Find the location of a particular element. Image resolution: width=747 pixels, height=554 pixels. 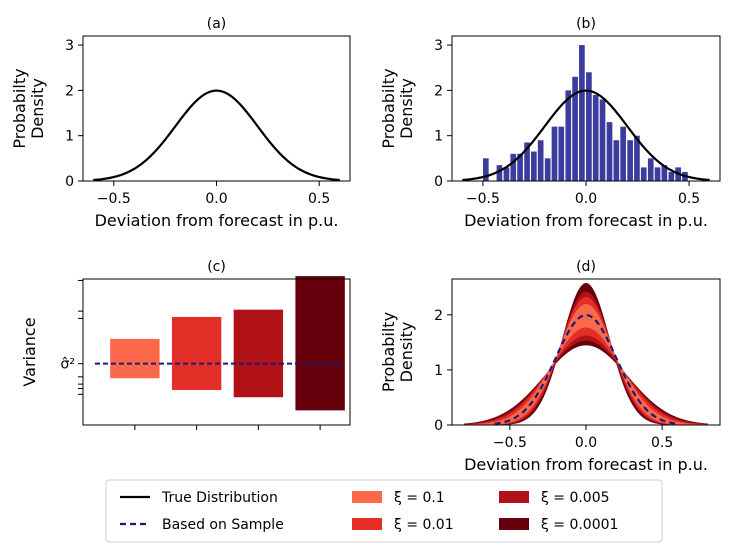

legend-label-0: True Distribution is located at coordinates (219, 498).